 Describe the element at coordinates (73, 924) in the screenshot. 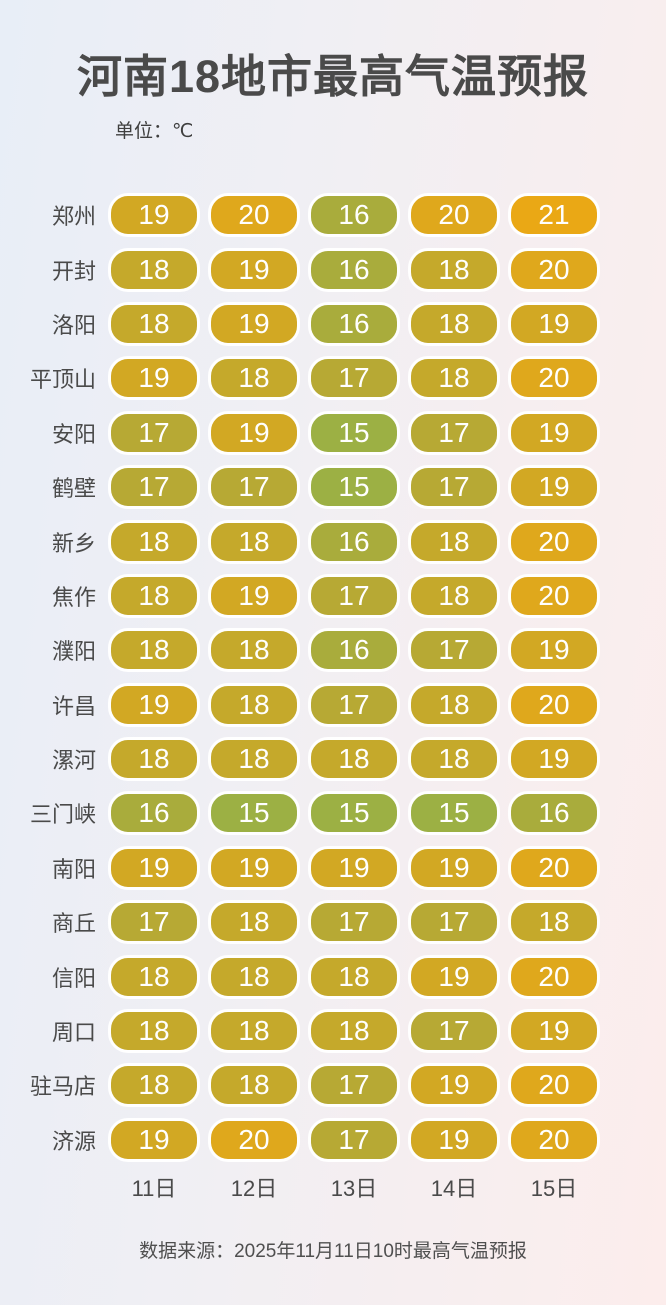

I see `city-label: 商丘` at that location.